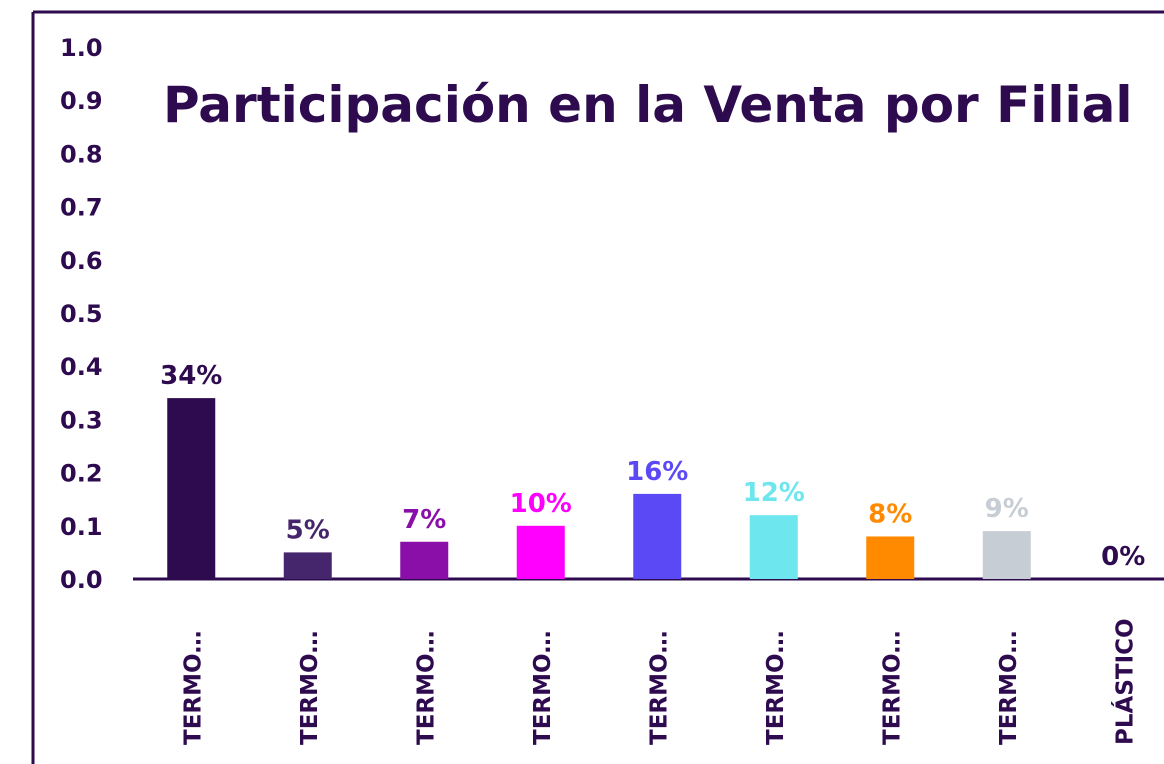 Image resolution: width=1164 pixels, height=764 pixels. Describe the element at coordinates (81, 420) in the screenshot. I see `y-tick-label: 0.3` at that location.